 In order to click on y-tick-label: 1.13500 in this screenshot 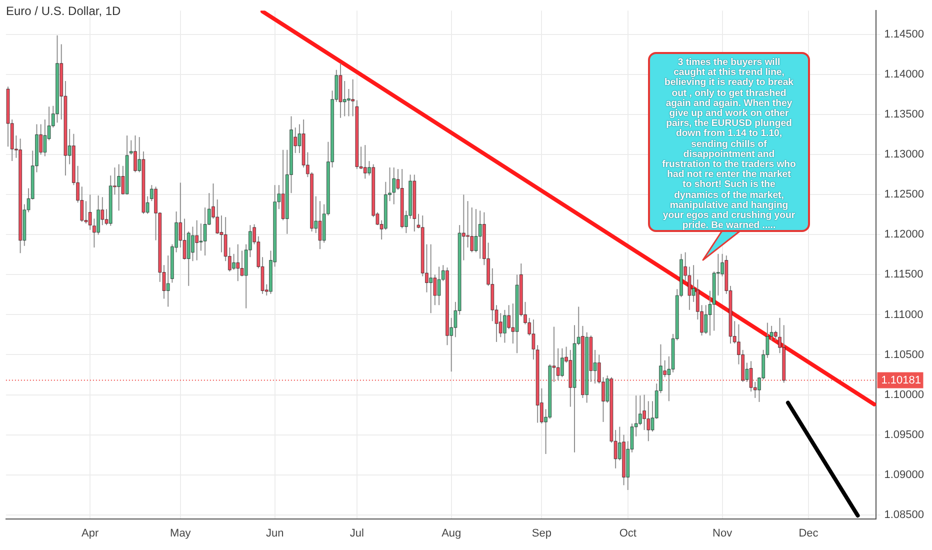, I will do `click(904, 114)`.